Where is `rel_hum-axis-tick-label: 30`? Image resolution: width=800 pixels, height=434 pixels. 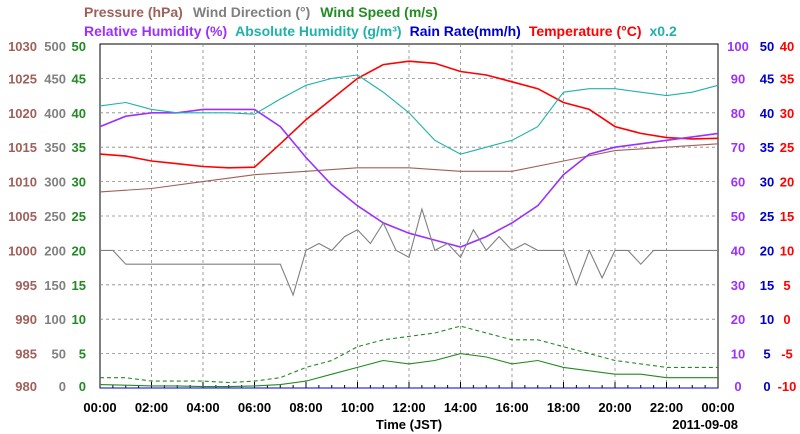
rel_hum-axis-tick-label: 30 is located at coordinates (738, 285).